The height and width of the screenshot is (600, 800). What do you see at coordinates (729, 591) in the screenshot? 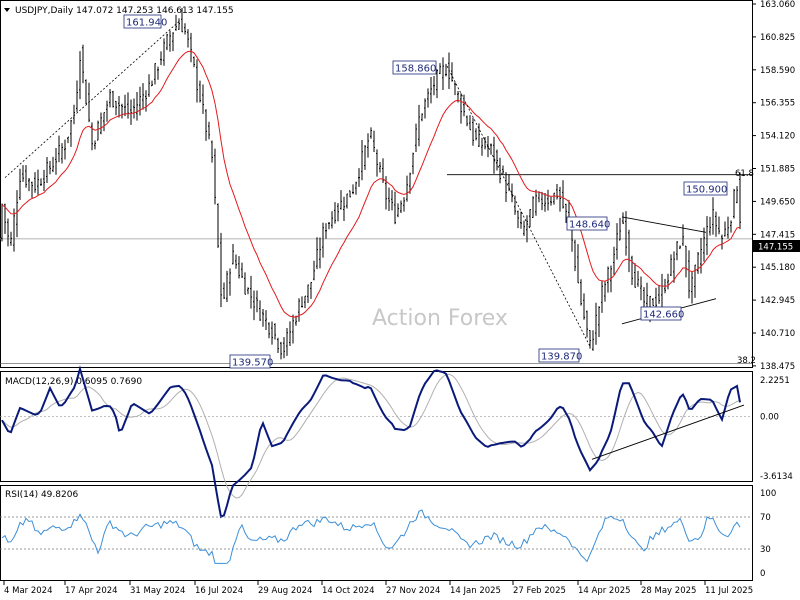
I see `date-tick-label: 11 Jul 2025` at bounding box center [729, 591].